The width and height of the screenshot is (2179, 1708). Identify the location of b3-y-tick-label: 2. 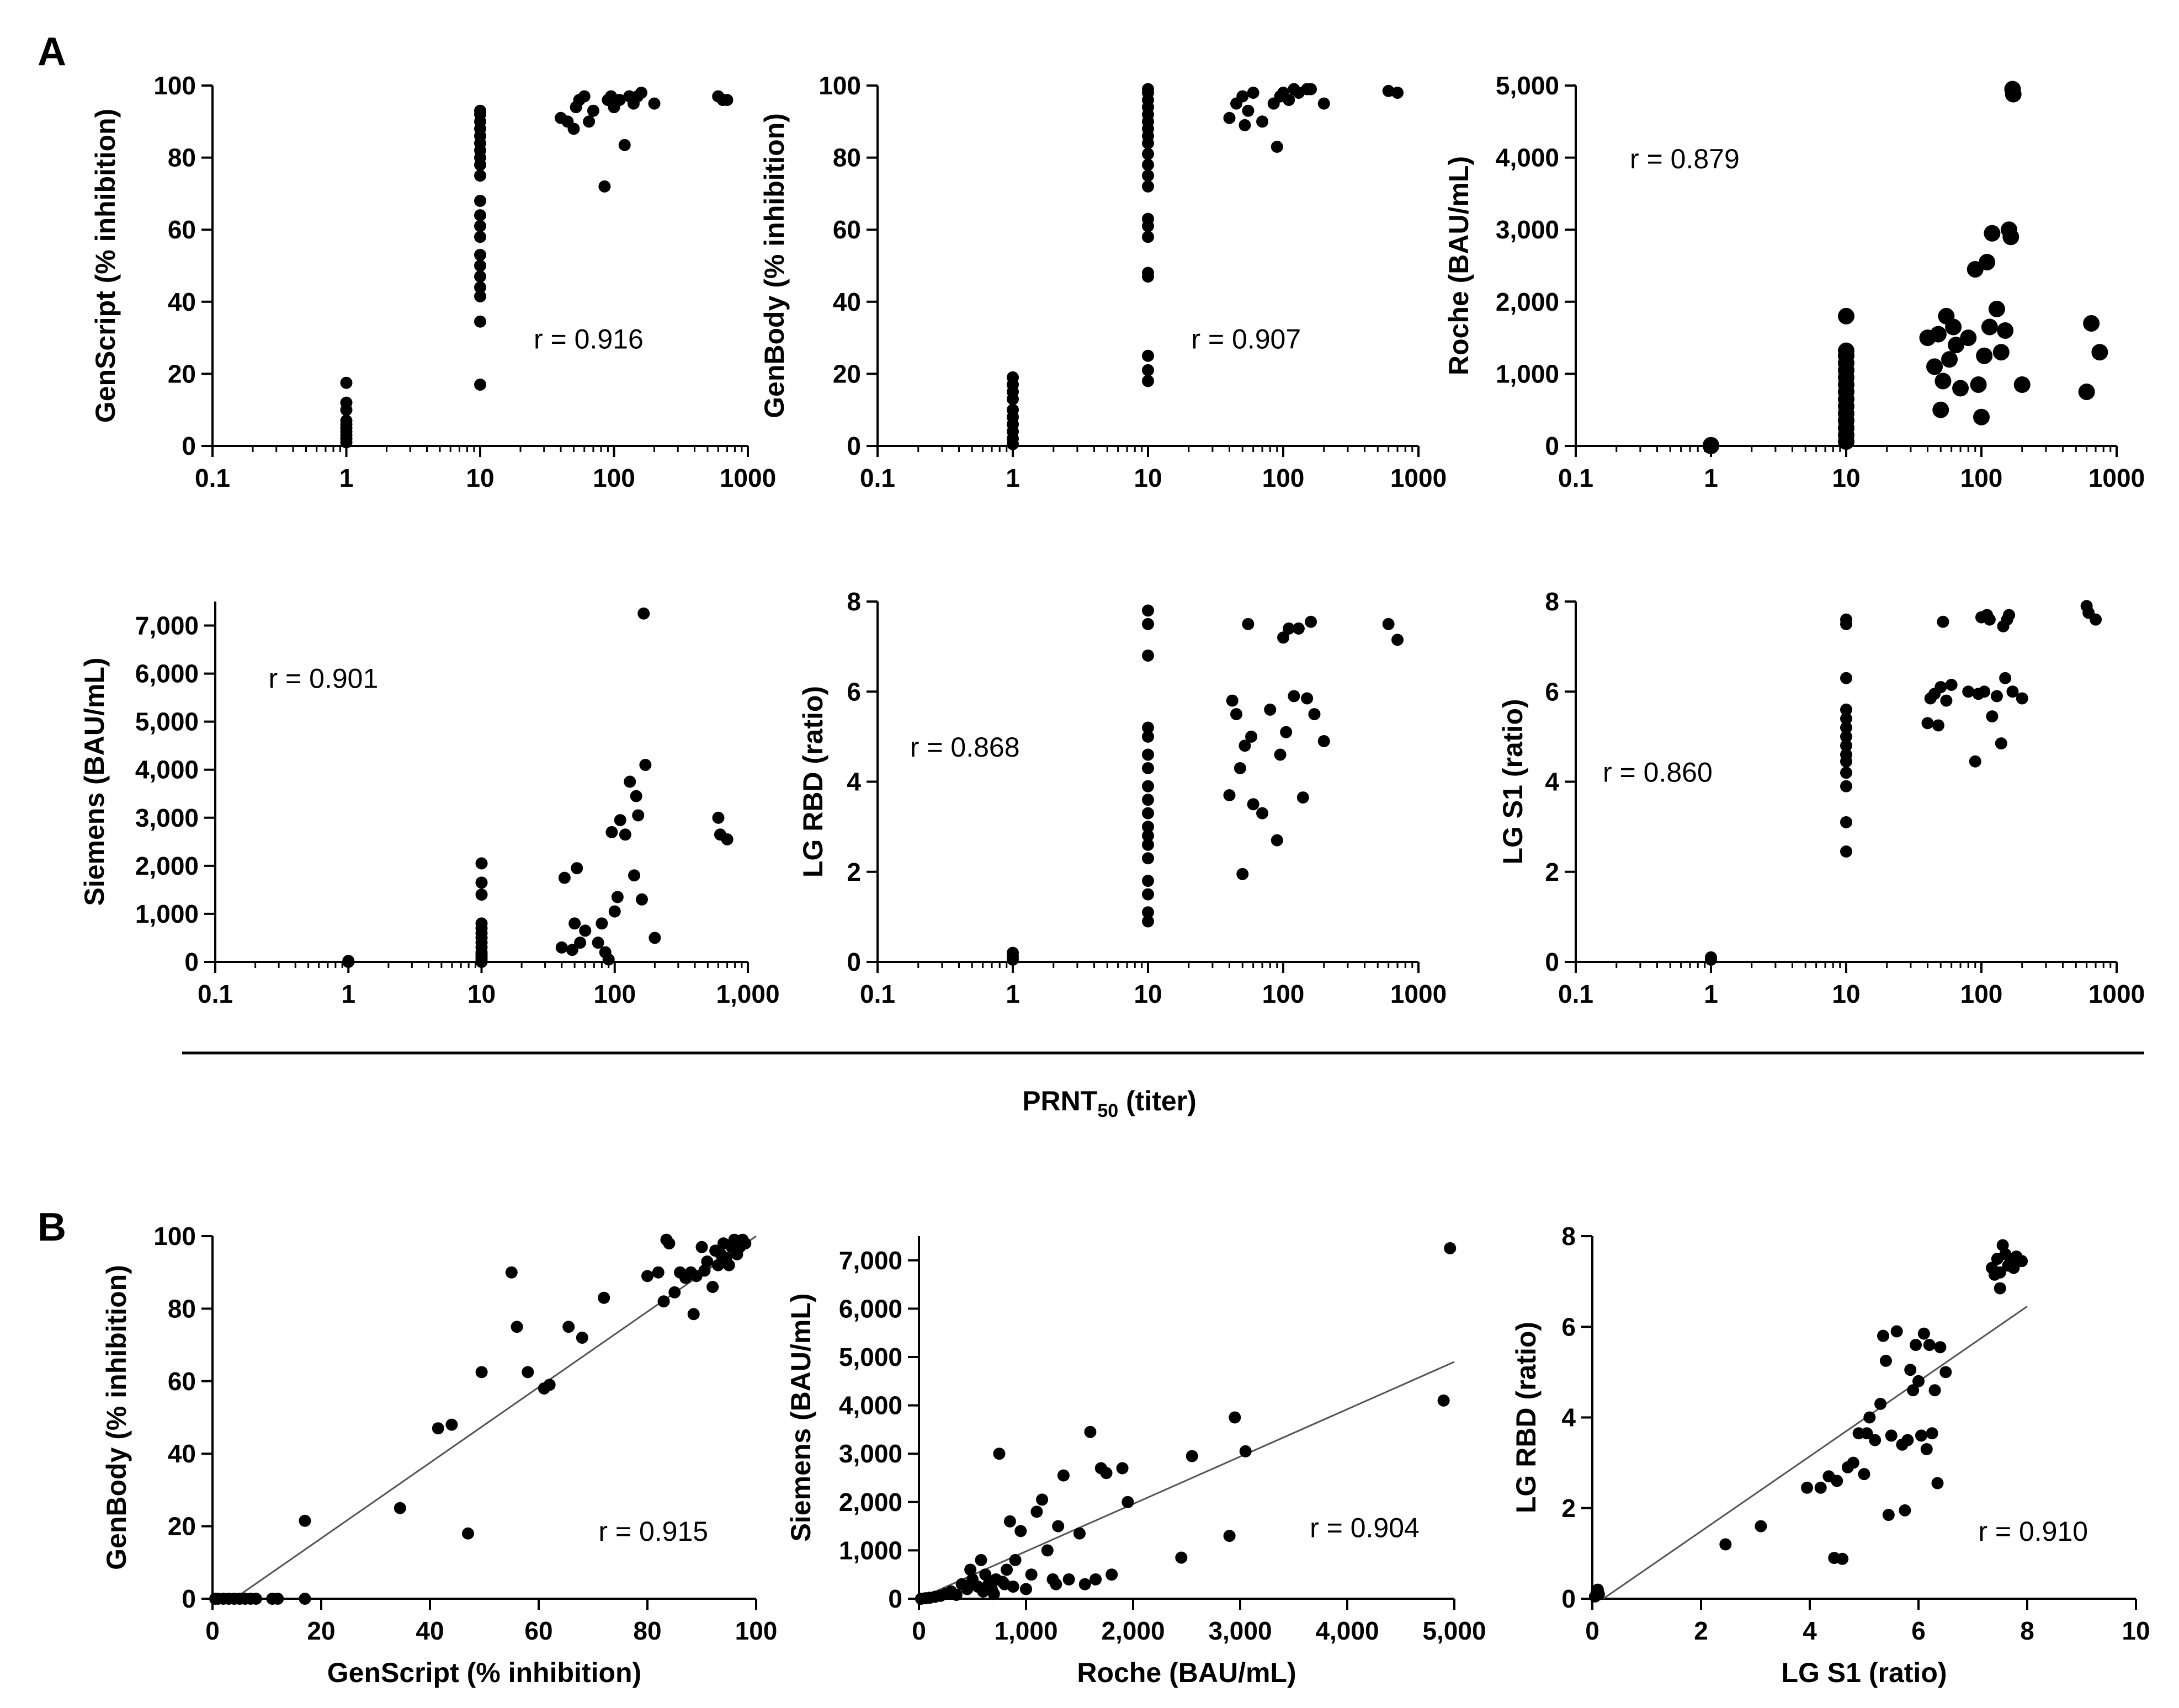
(1568, 1508).